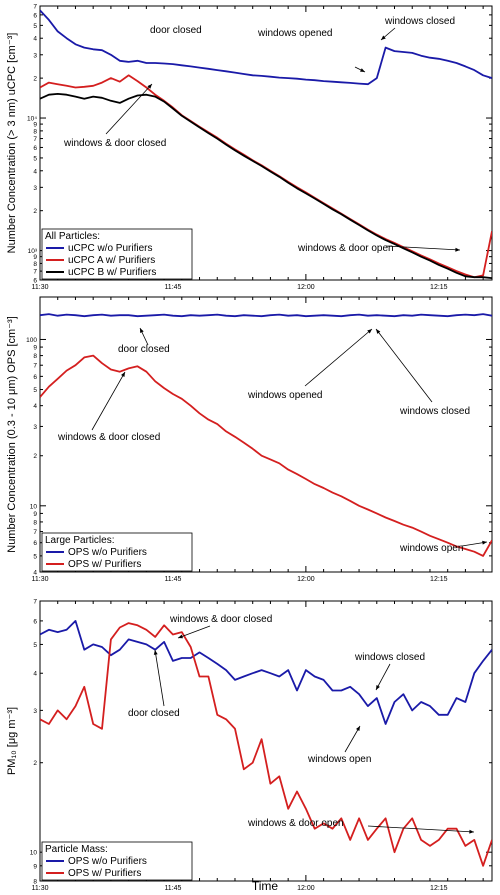  What do you see at coordinates (110, 248) in the screenshot?
I see `legend-entry: uCPC w/o Purifiers` at bounding box center [110, 248].